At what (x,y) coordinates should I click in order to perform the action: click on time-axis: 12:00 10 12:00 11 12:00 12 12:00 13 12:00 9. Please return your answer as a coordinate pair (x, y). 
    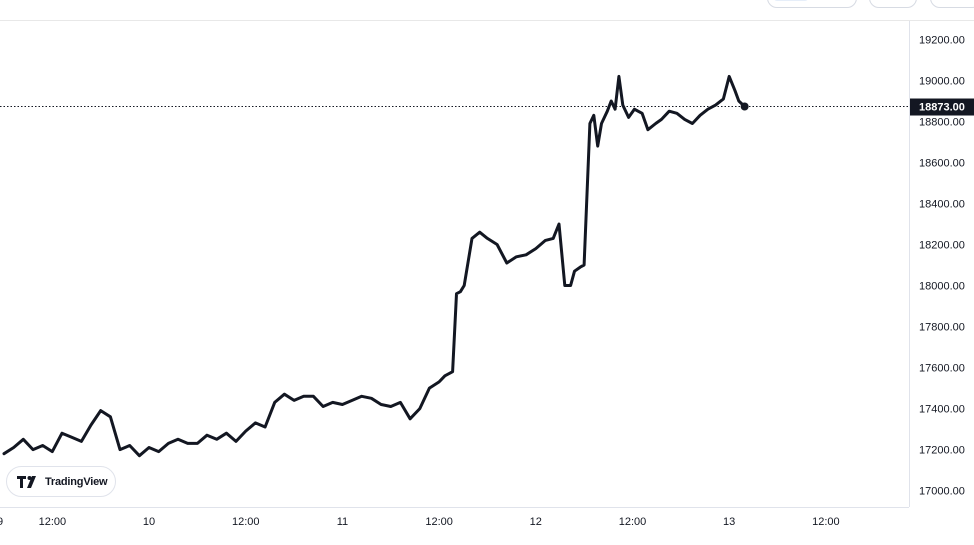
    Looking at the image, I should click on (454, 518).